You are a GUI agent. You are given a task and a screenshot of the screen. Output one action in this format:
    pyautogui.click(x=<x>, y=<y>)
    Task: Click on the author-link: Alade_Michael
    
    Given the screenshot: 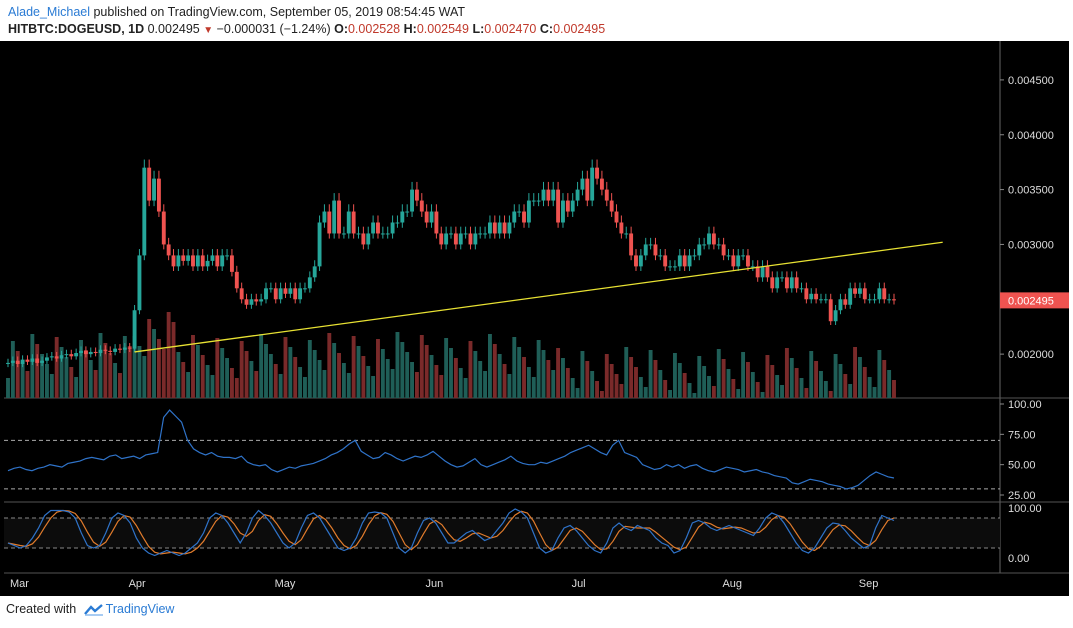 What is the action you would take?
    pyautogui.click(x=49, y=12)
    